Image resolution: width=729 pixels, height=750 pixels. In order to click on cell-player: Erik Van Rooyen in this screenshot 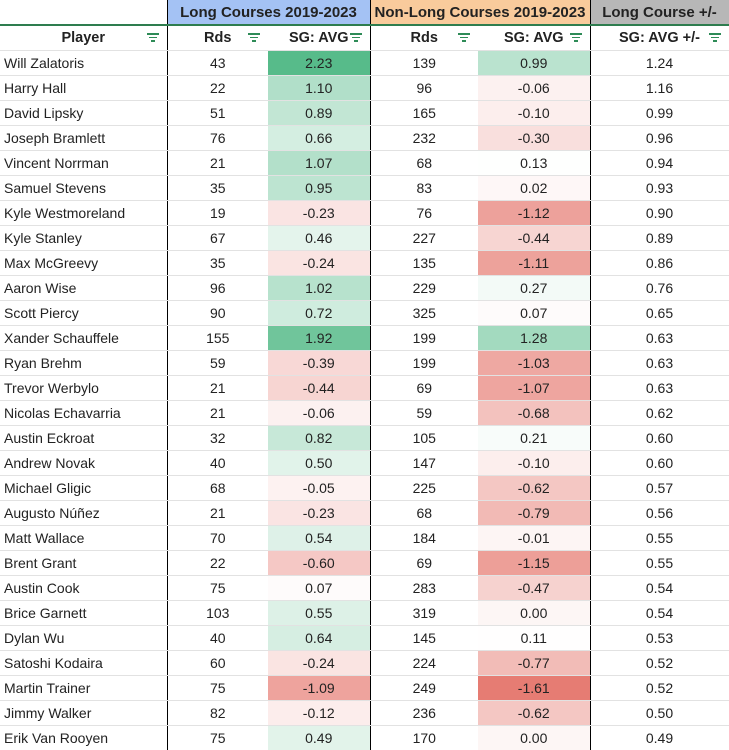, I will do `click(83, 737)`.